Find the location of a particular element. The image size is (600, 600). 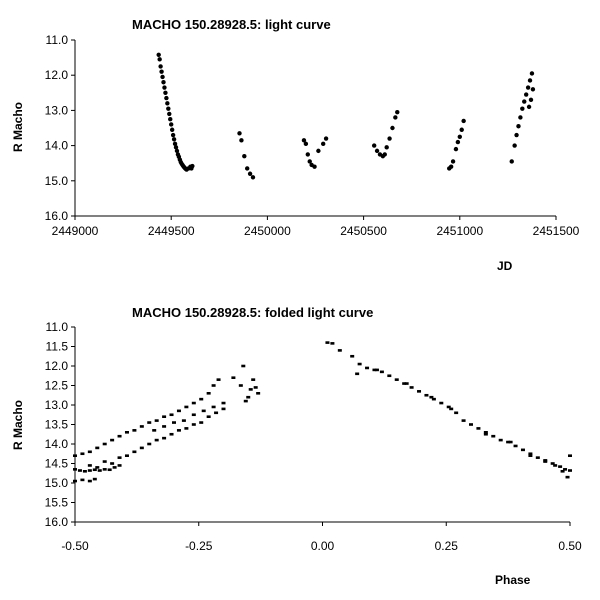

y-tick-label: 14.5 is located at coordinates (57, 464).